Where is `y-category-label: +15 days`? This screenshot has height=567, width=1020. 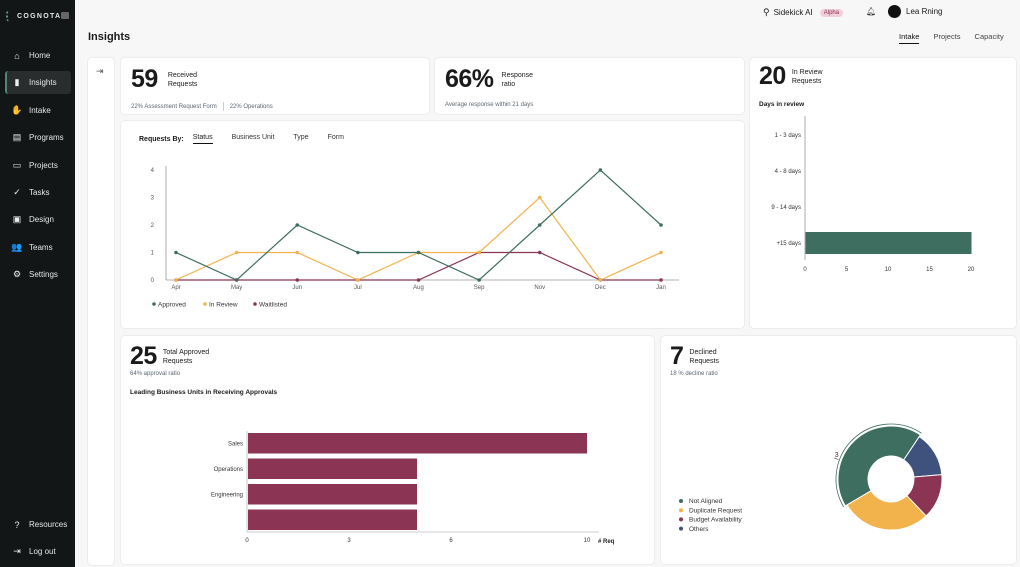 y-category-label: +15 days is located at coordinates (788, 244).